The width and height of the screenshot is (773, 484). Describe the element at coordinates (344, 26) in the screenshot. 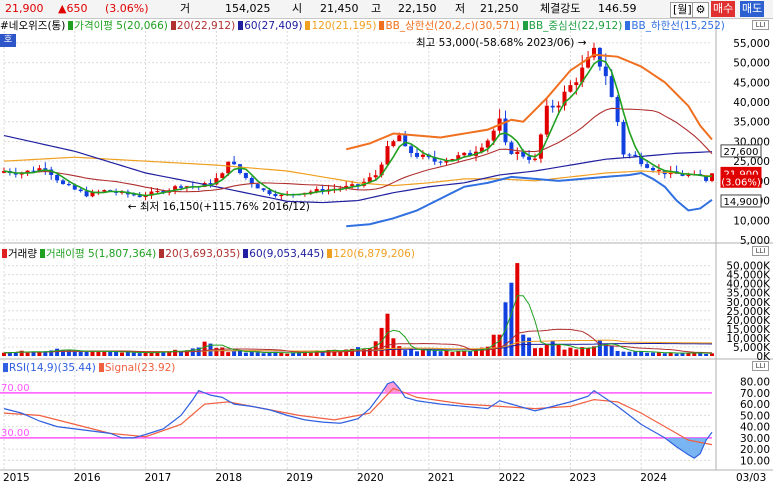

I see `price-legend-item: 120(21,195)` at that location.